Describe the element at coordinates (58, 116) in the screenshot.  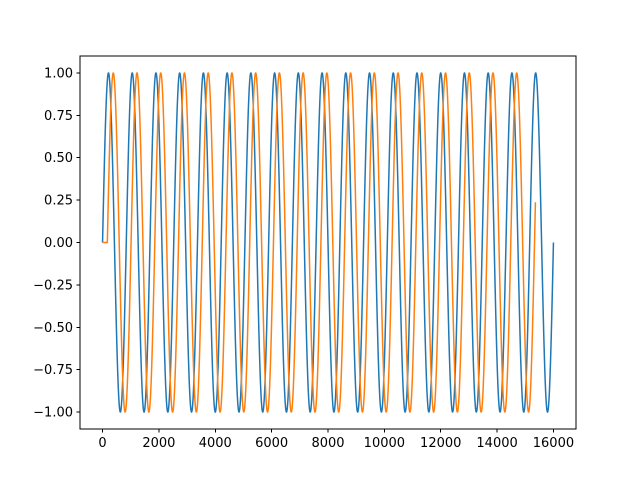
I see `y-axis-tick-label: 0.75` at that location.